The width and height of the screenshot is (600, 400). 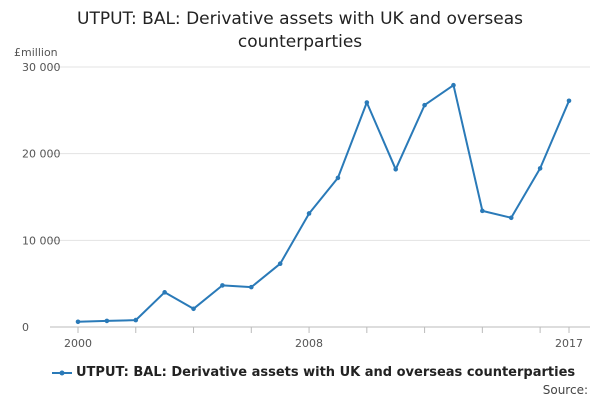 What do you see at coordinates (41, 240) in the screenshot?
I see `y-tick-label: 10 000` at bounding box center [41, 240].